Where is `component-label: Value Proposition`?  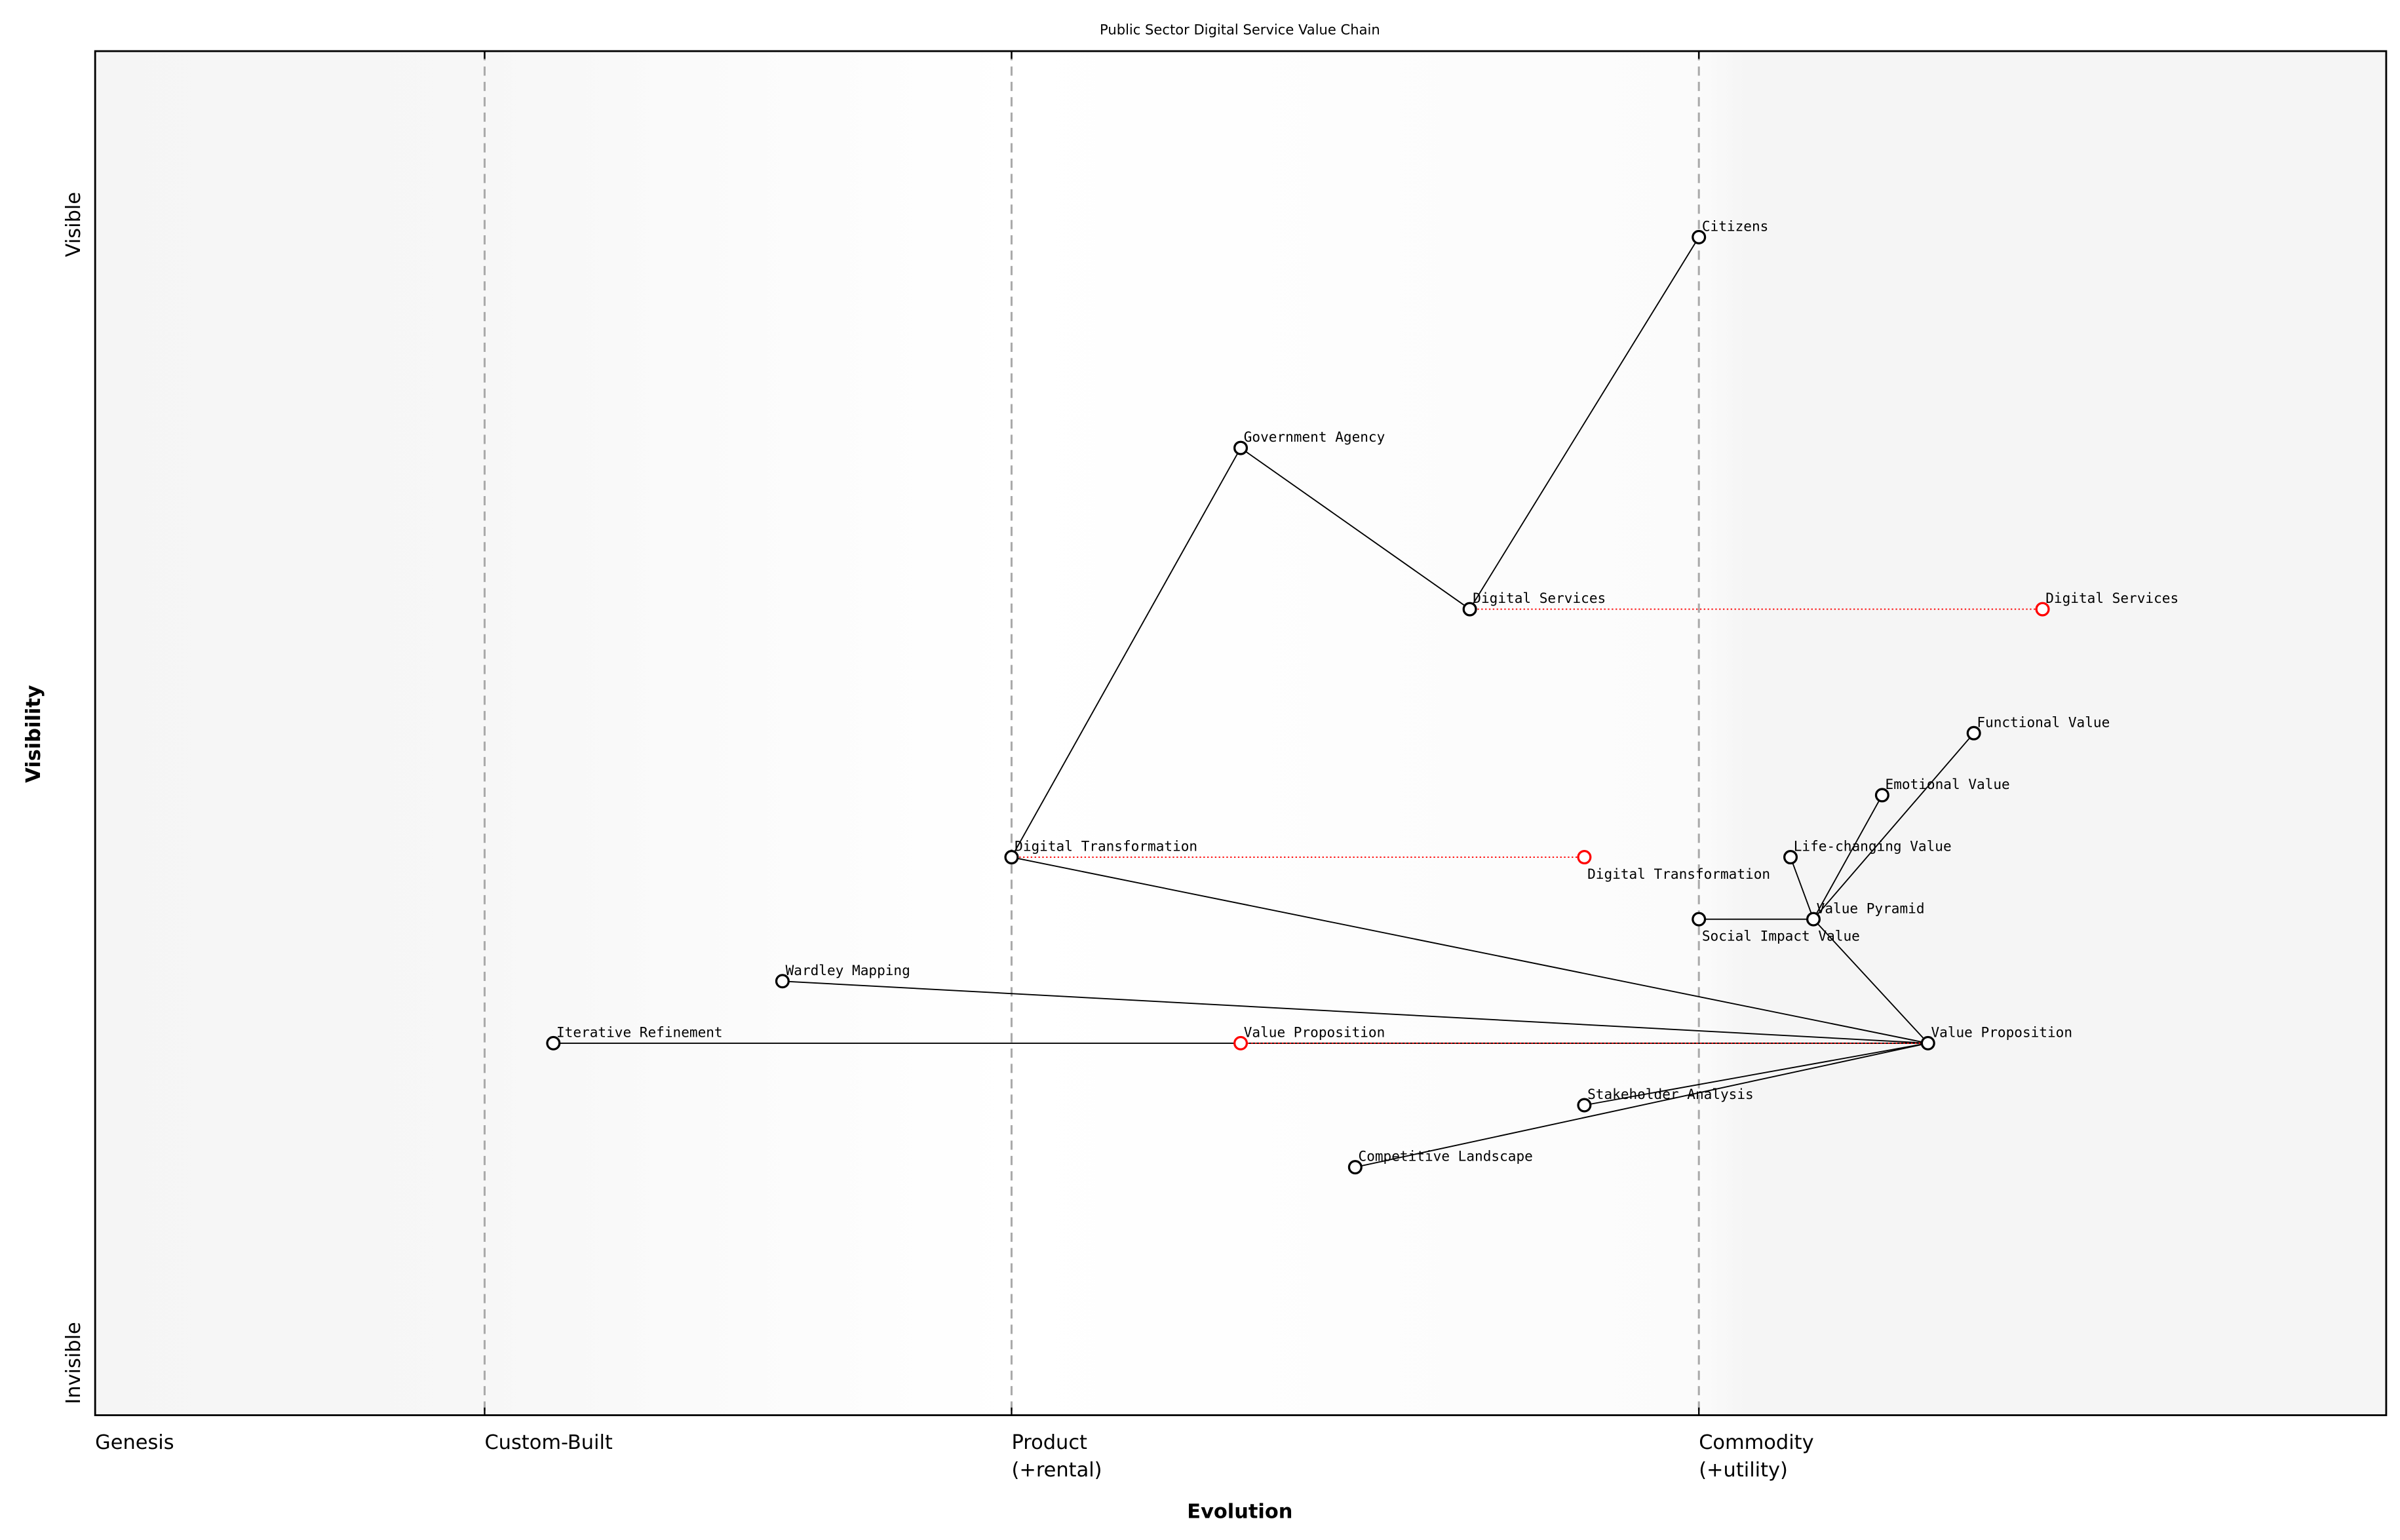
component-label: Value Proposition is located at coordinates (2001, 1032).